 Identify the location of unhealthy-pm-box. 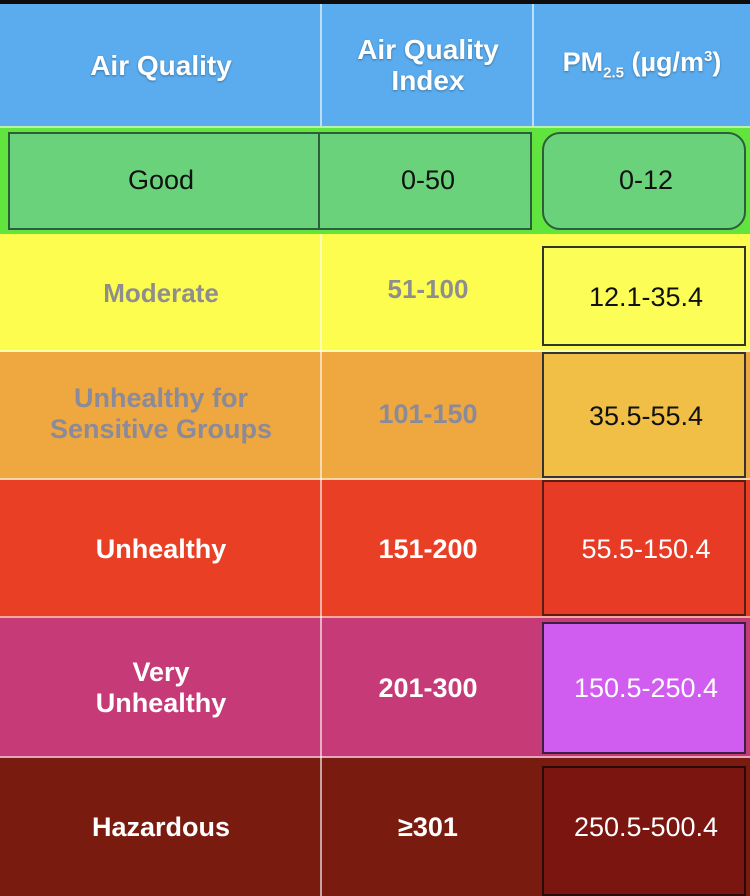
(644, 548).